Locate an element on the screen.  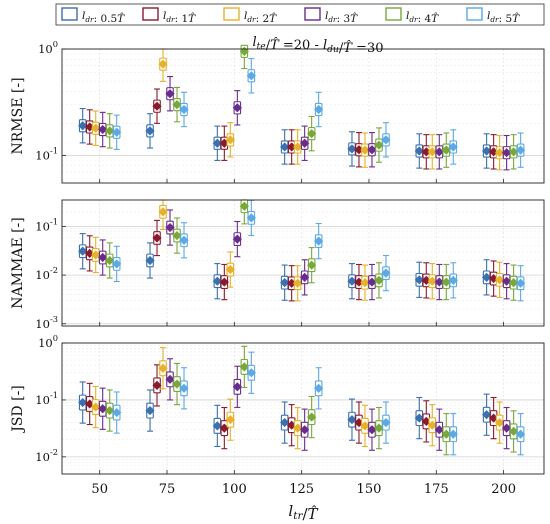
y-axis-label: JSD [-] is located at coordinates (18, 409).